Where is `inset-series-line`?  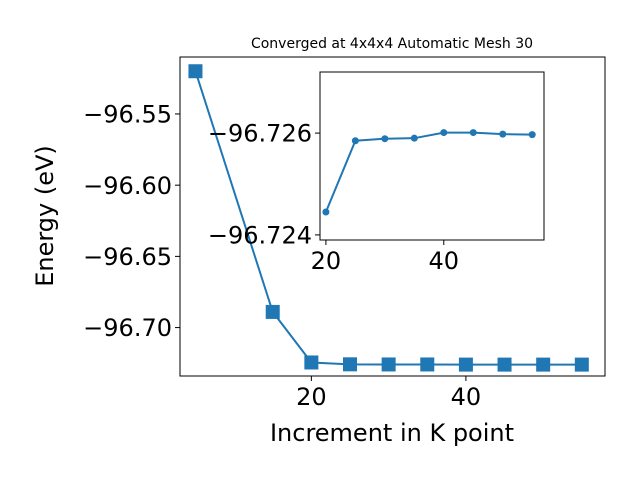
inset-series-line is located at coordinates (428, 172).